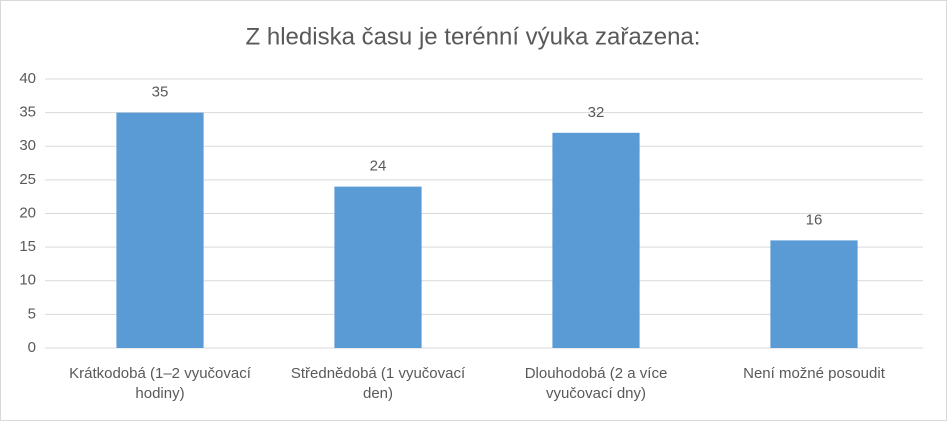  I want to click on y-tick-label: 15, so click(27, 246).